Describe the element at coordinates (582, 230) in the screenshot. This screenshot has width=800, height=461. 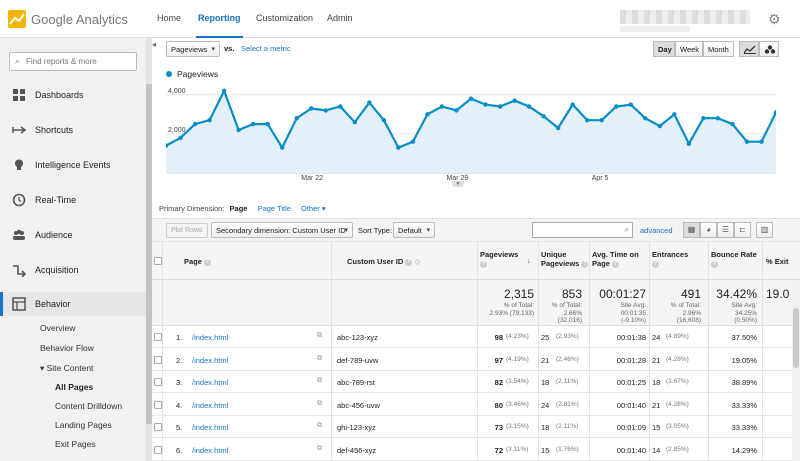
I see `table-search-input: ⌕` at that location.